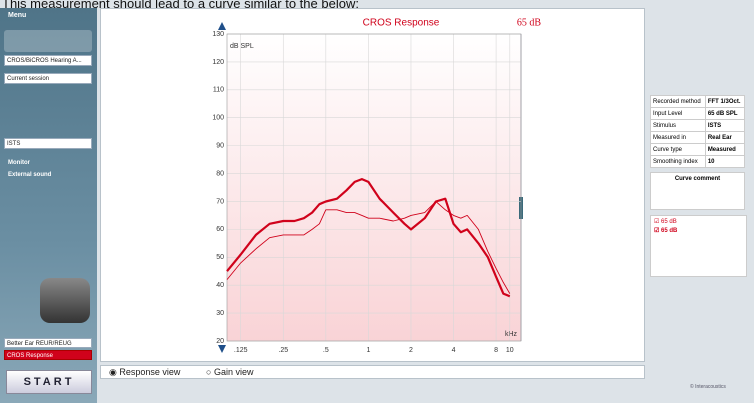 The width and height of the screenshot is (754, 403). Describe the element at coordinates (220, 341) in the screenshot. I see `y-tick-label: 20` at that location.